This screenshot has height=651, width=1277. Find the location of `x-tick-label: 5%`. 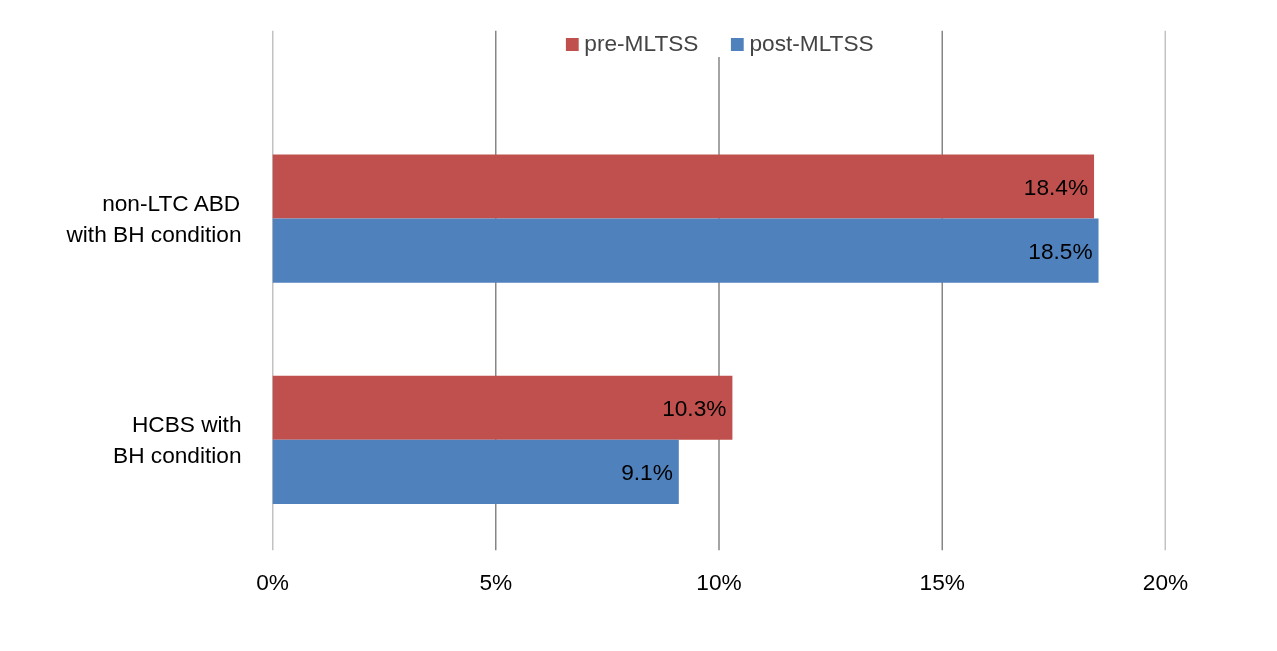

x-tick-label: 5% is located at coordinates (496, 581).